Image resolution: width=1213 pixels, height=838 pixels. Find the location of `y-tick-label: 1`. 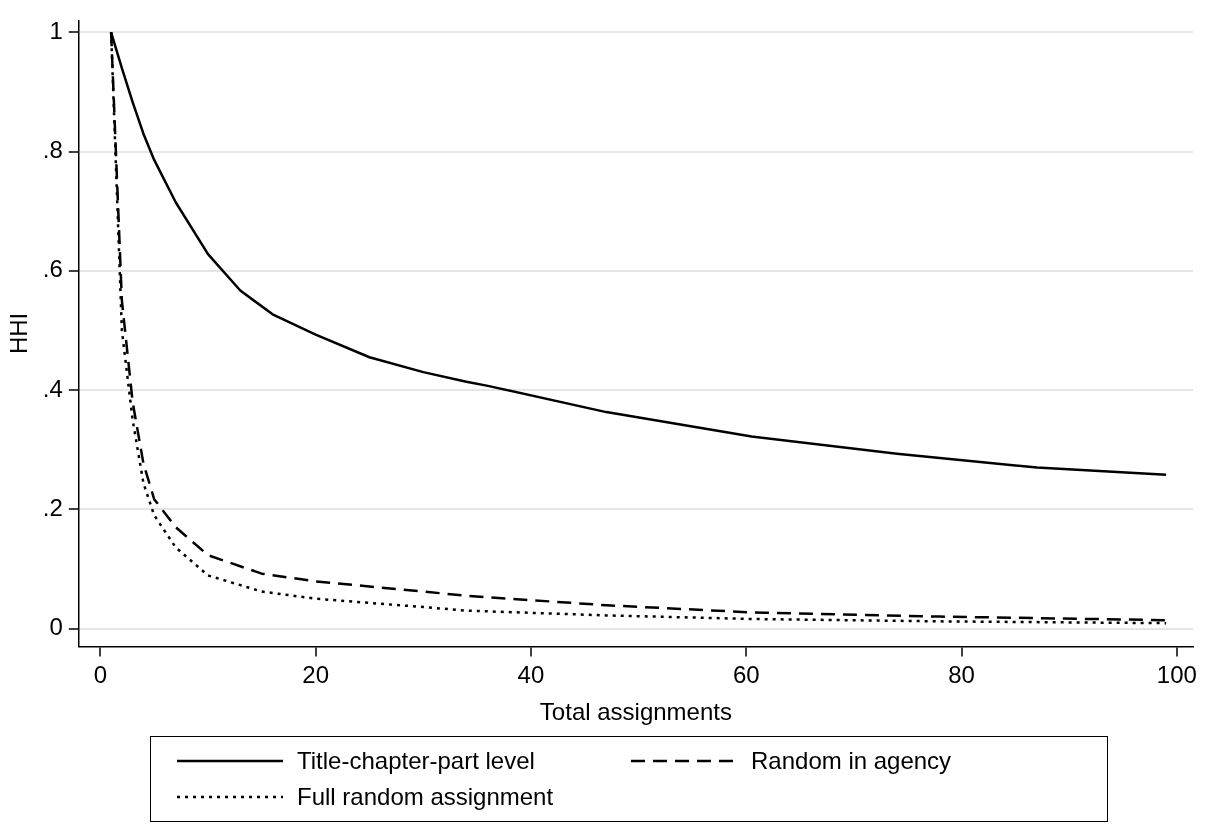

y-tick-label: 1 is located at coordinates (56, 30).